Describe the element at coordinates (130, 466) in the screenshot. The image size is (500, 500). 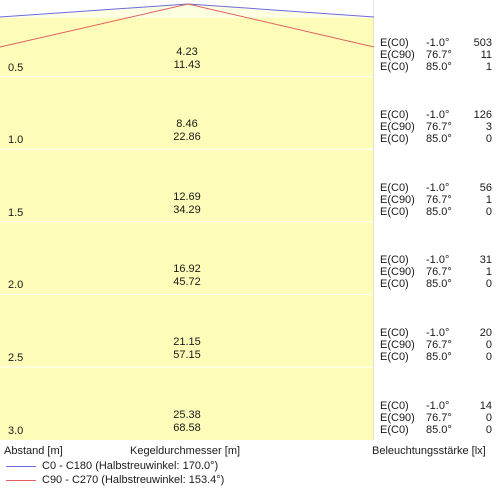
I see `legend-label-c0: C0 - C180 (Halbstreuwinkel: 170.0°)` at that location.